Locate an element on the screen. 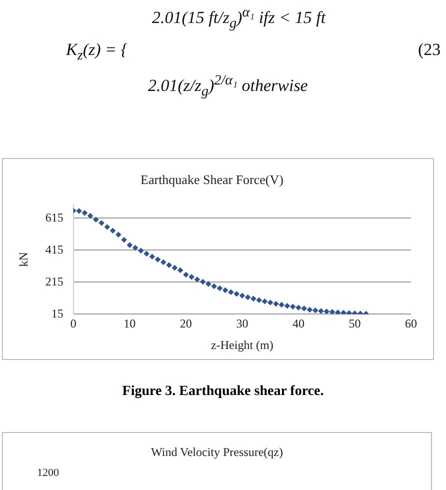 The height and width of the screenshot is (490, 446). text: 2.01(15 ft/z$_{g}$)$^{α₁}$ ifz < 15 ft is located at coordinates (239, 18).